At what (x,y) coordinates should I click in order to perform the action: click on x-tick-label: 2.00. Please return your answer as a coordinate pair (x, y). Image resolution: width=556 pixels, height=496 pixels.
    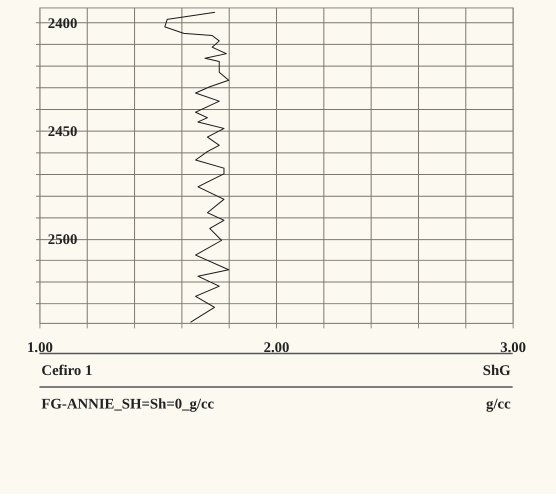
    Looking at the image, I should click on (277, 348).